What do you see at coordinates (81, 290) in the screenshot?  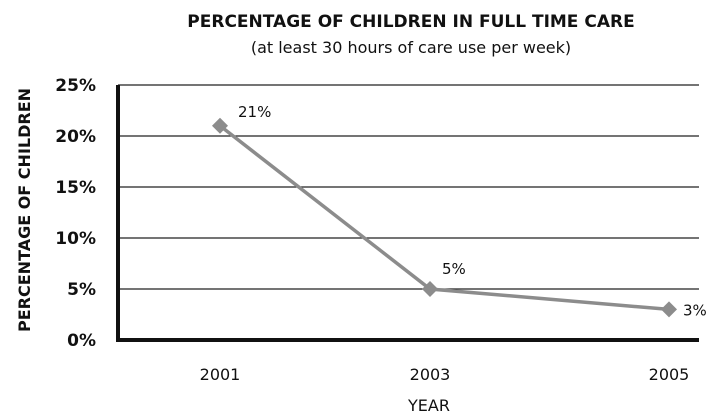 I see `y-tick-label: 5%` at bounding box center [81, 290].